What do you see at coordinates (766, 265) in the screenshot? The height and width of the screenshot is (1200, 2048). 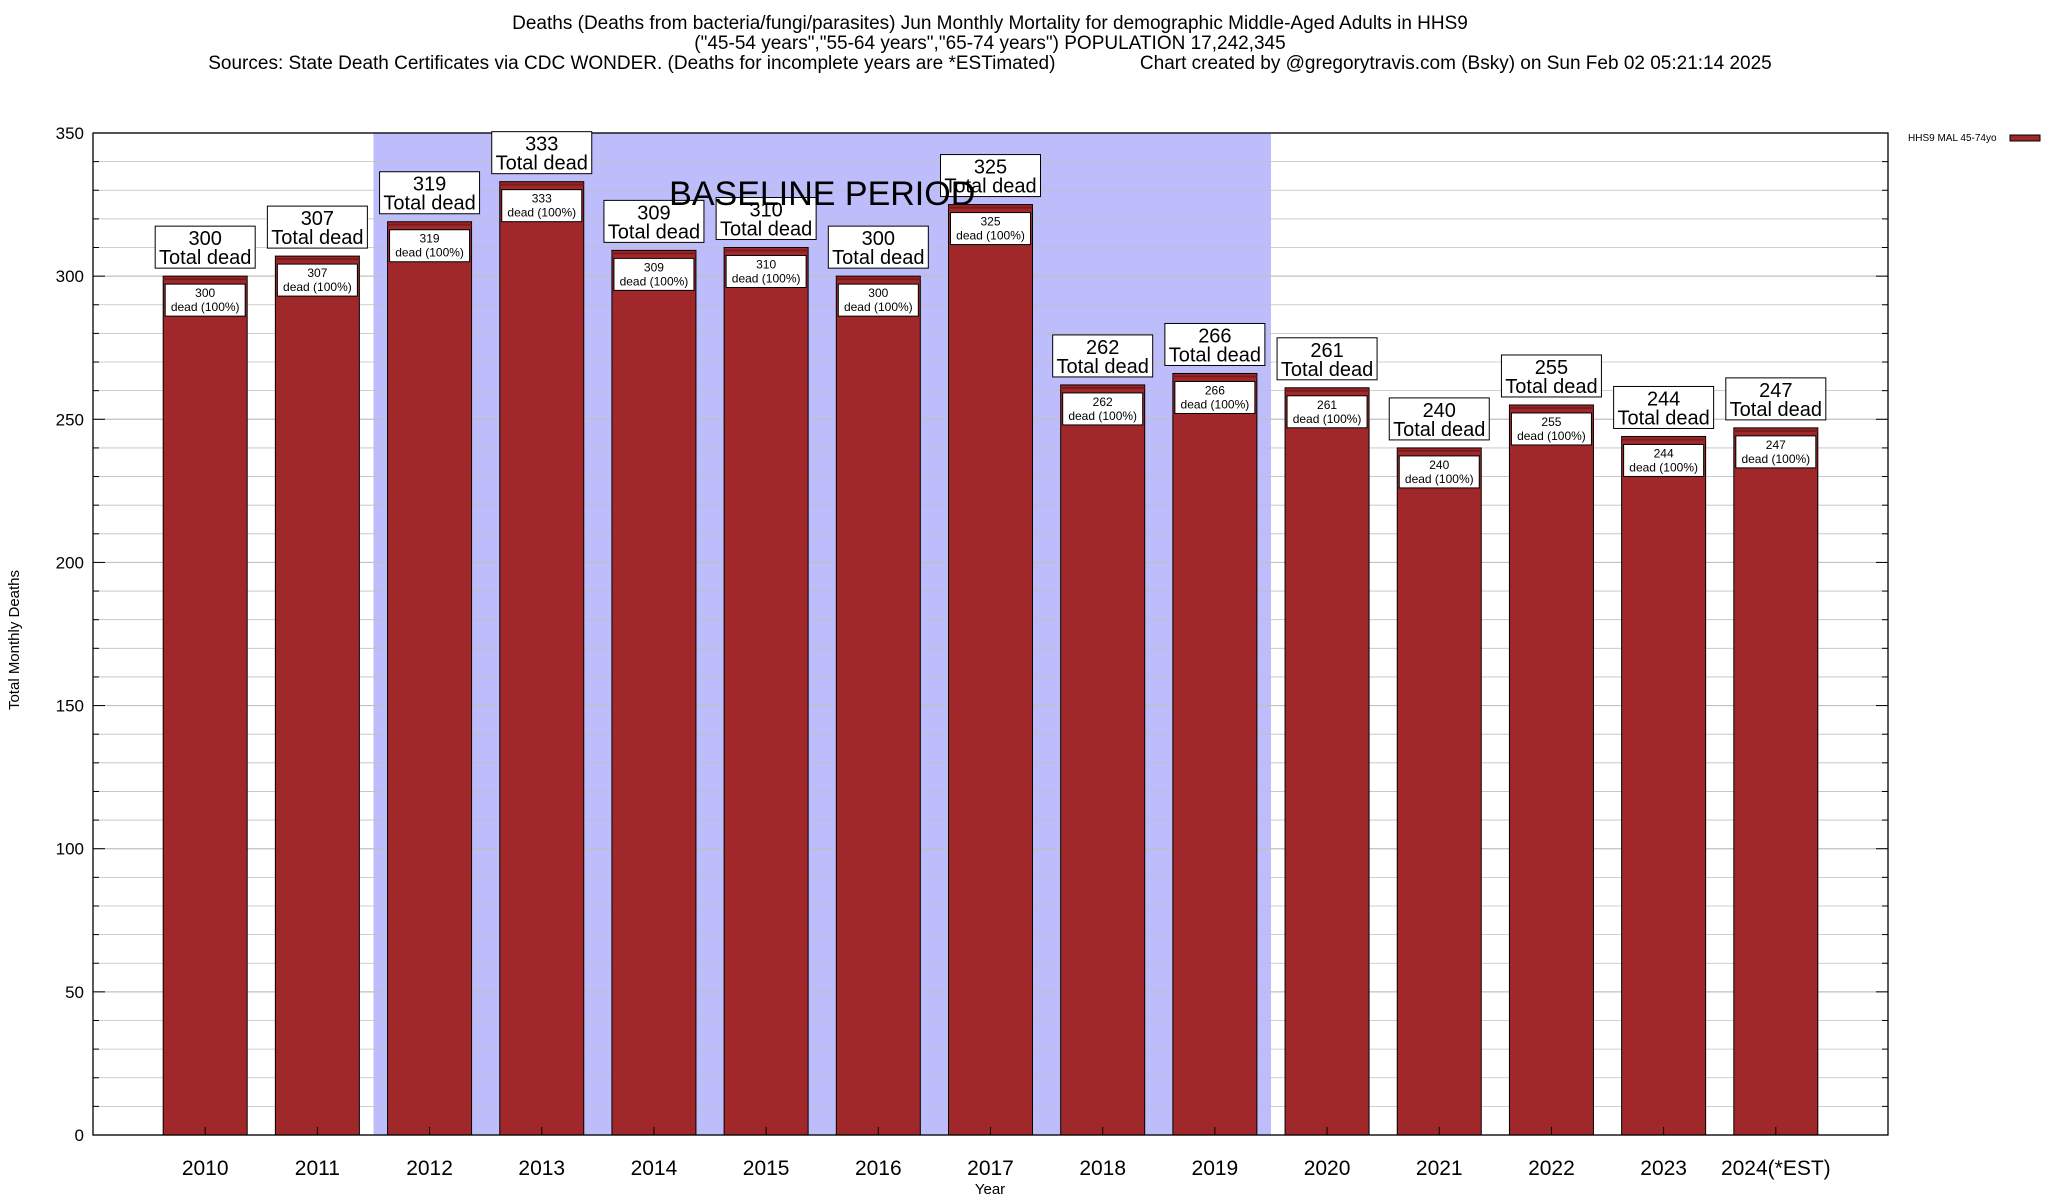 I see `bar-inner-value-label: 310` at bounding box center [766, 265].